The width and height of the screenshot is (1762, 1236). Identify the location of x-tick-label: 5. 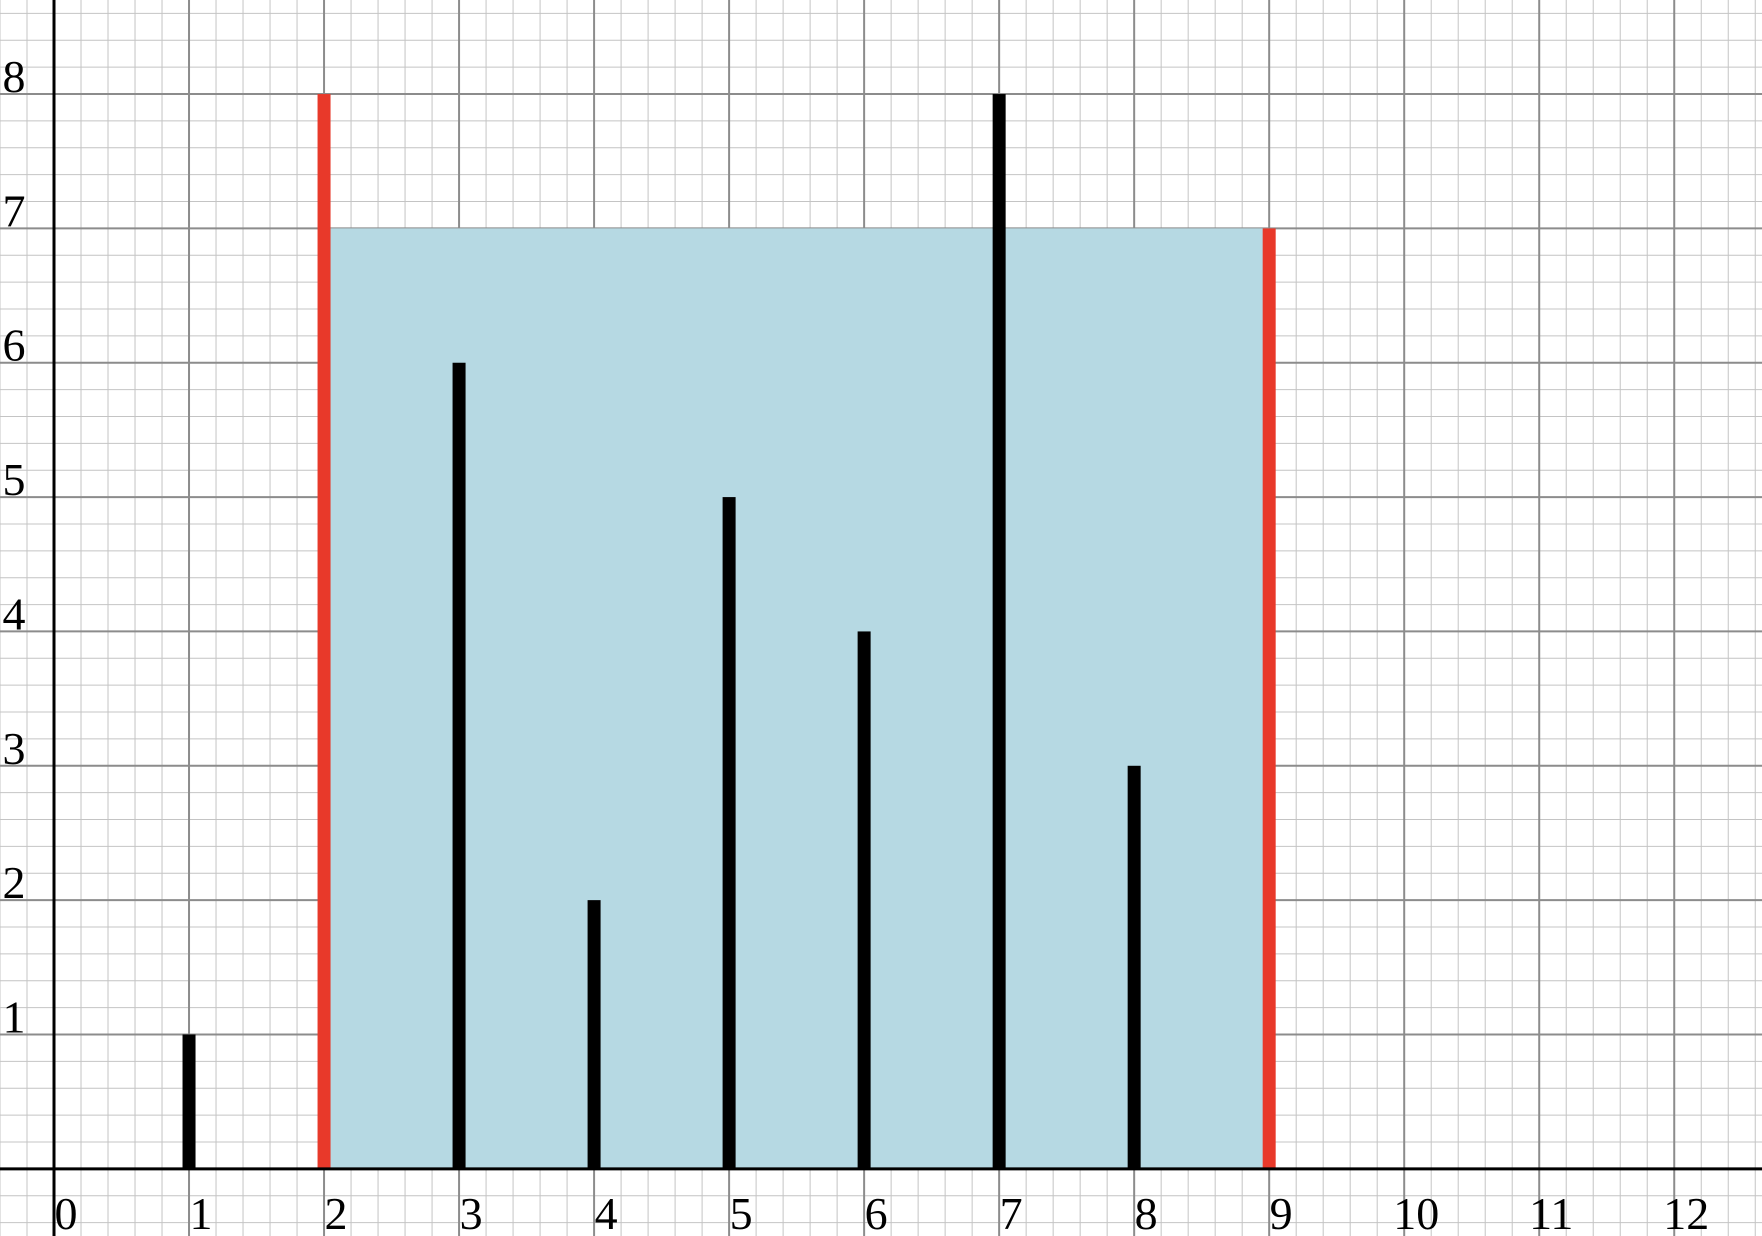
(741, 1212).